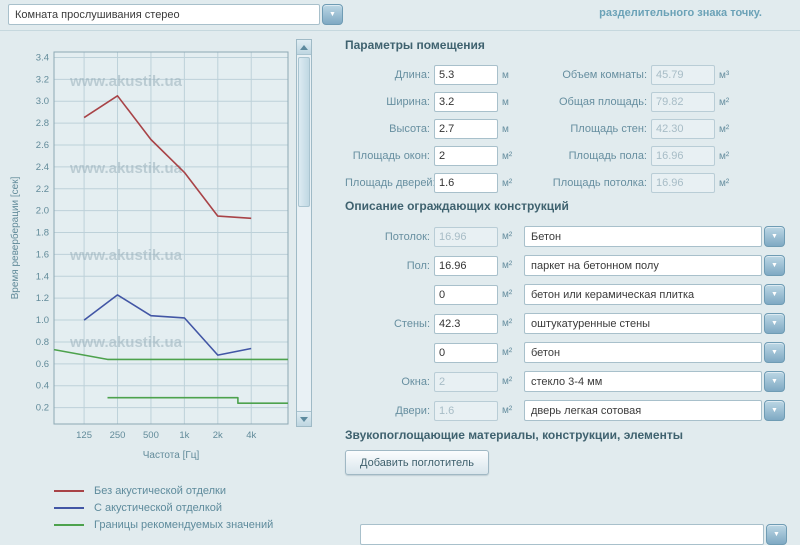  Describe the element at coordinates (42, 123) in the screenshot. I see `svg-text: 2.8` at that location.